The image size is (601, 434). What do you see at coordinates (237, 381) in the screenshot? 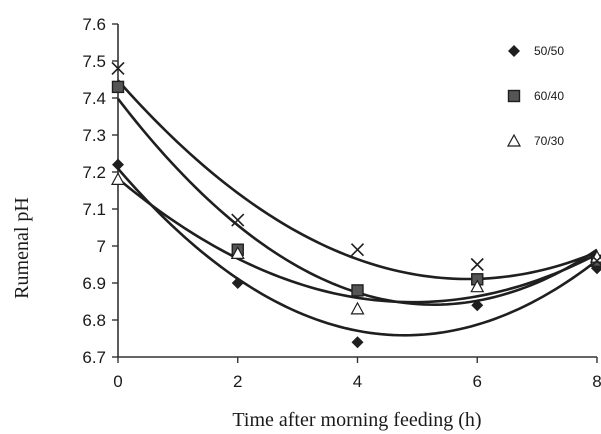
I see `x-tick-label: 2` at bounding box center [237, 381].